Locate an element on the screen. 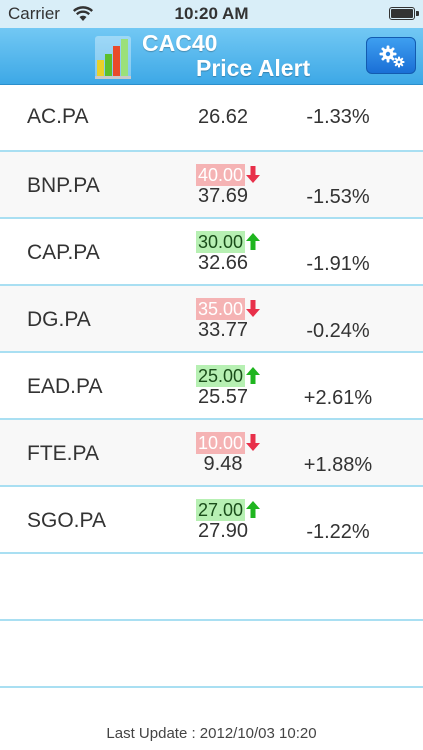  settings-button is located at coordinates (391, 55).